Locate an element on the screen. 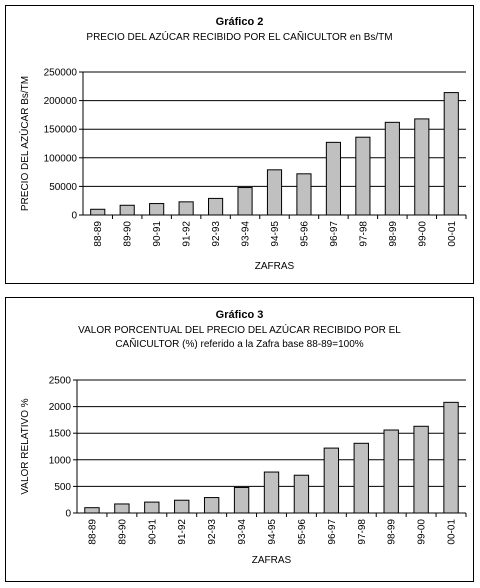 The height and width of the screenshot is (588, 480). chart-2-y-tick-label: 1000 is located at coordinates (60, 460).